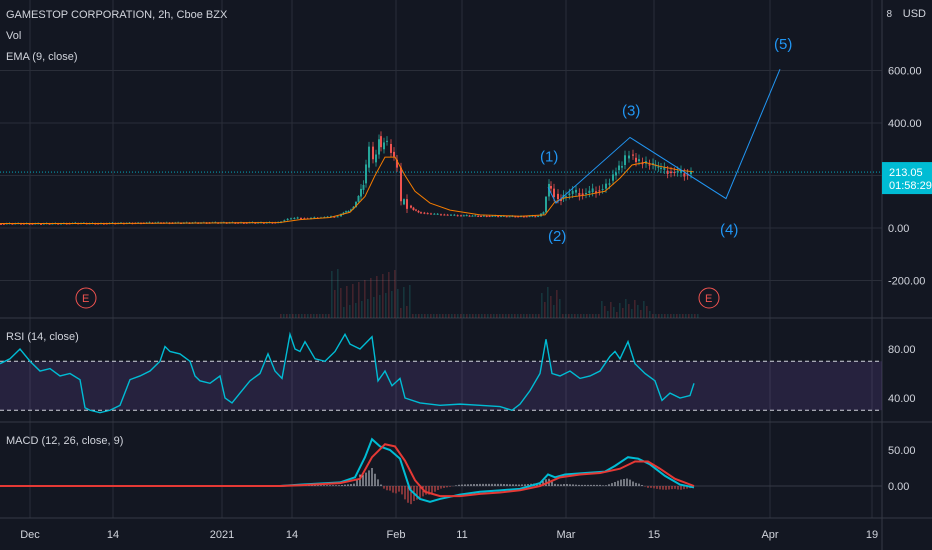 The height and width of the screenshot is (550, 932). I want to click on elliott-wave-line, so click(664, 136).